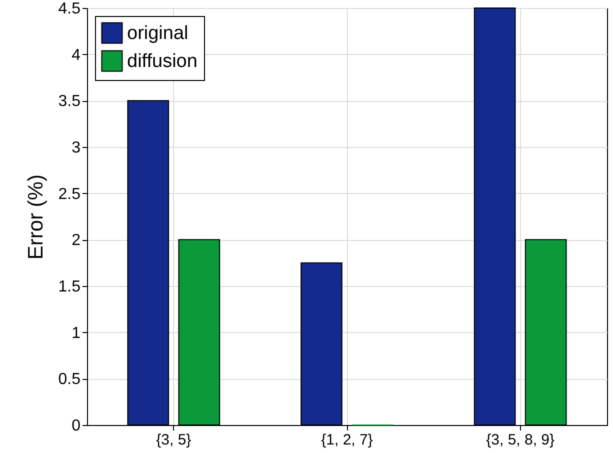 The image size is (613, 453). I want to click on legend-label: diffusion, so click(162, 61).